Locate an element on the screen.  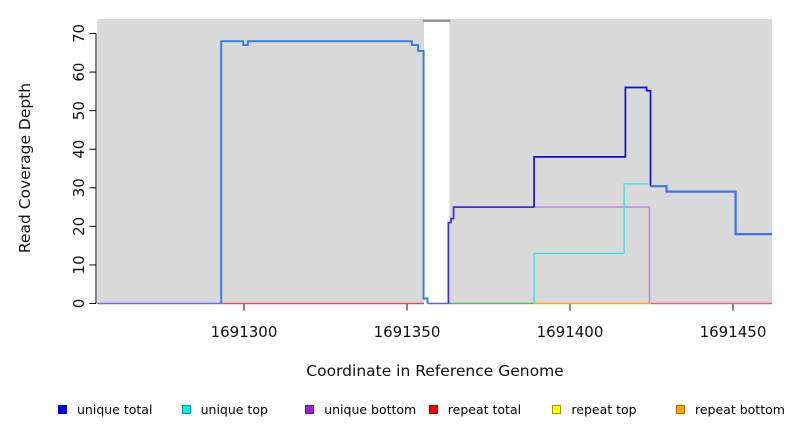
unique-total-bottom-overlap is located at coordinates (491, 255).